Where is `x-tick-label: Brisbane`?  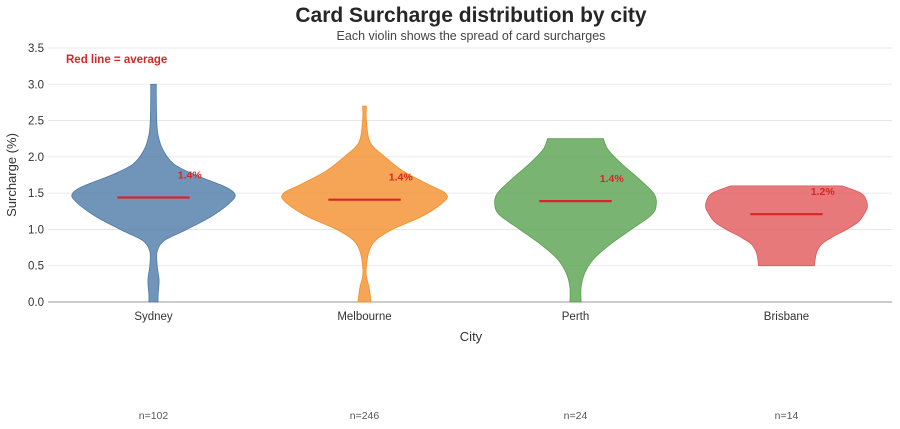 x-tick-label: Brisbane is located at coordinates (786, 317).